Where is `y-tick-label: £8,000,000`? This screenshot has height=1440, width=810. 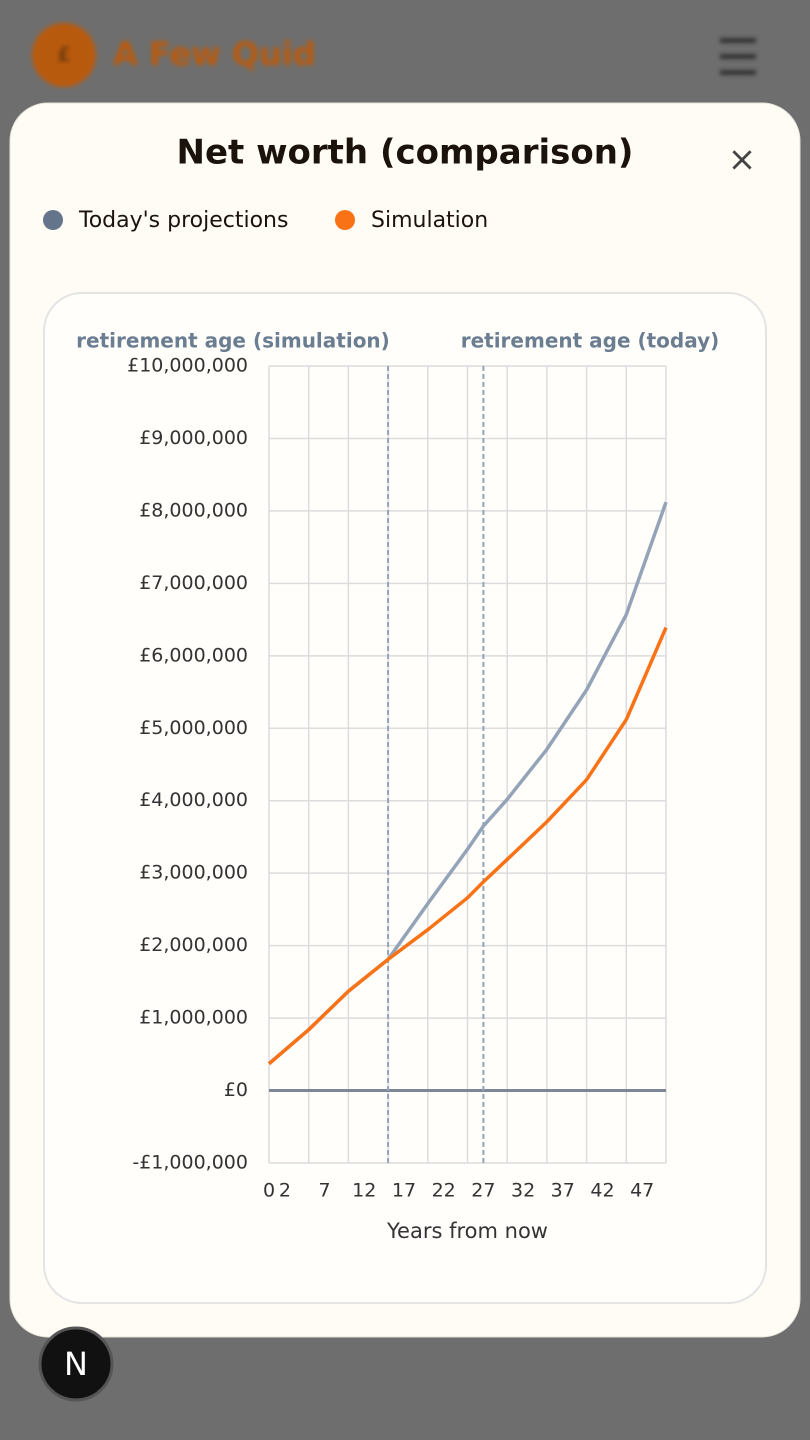 y-tick-label: £8,000,000 is located at coordinates (193, 510).